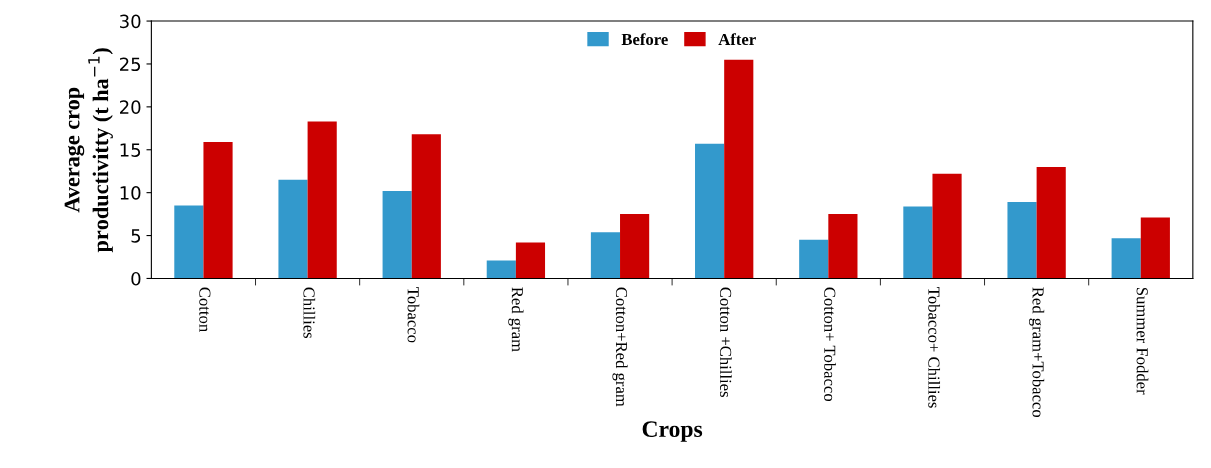  Describe the element at coordinates (1142, 341) in the screenshot. I see `x-tick-label: Summer Fodder` at that location.